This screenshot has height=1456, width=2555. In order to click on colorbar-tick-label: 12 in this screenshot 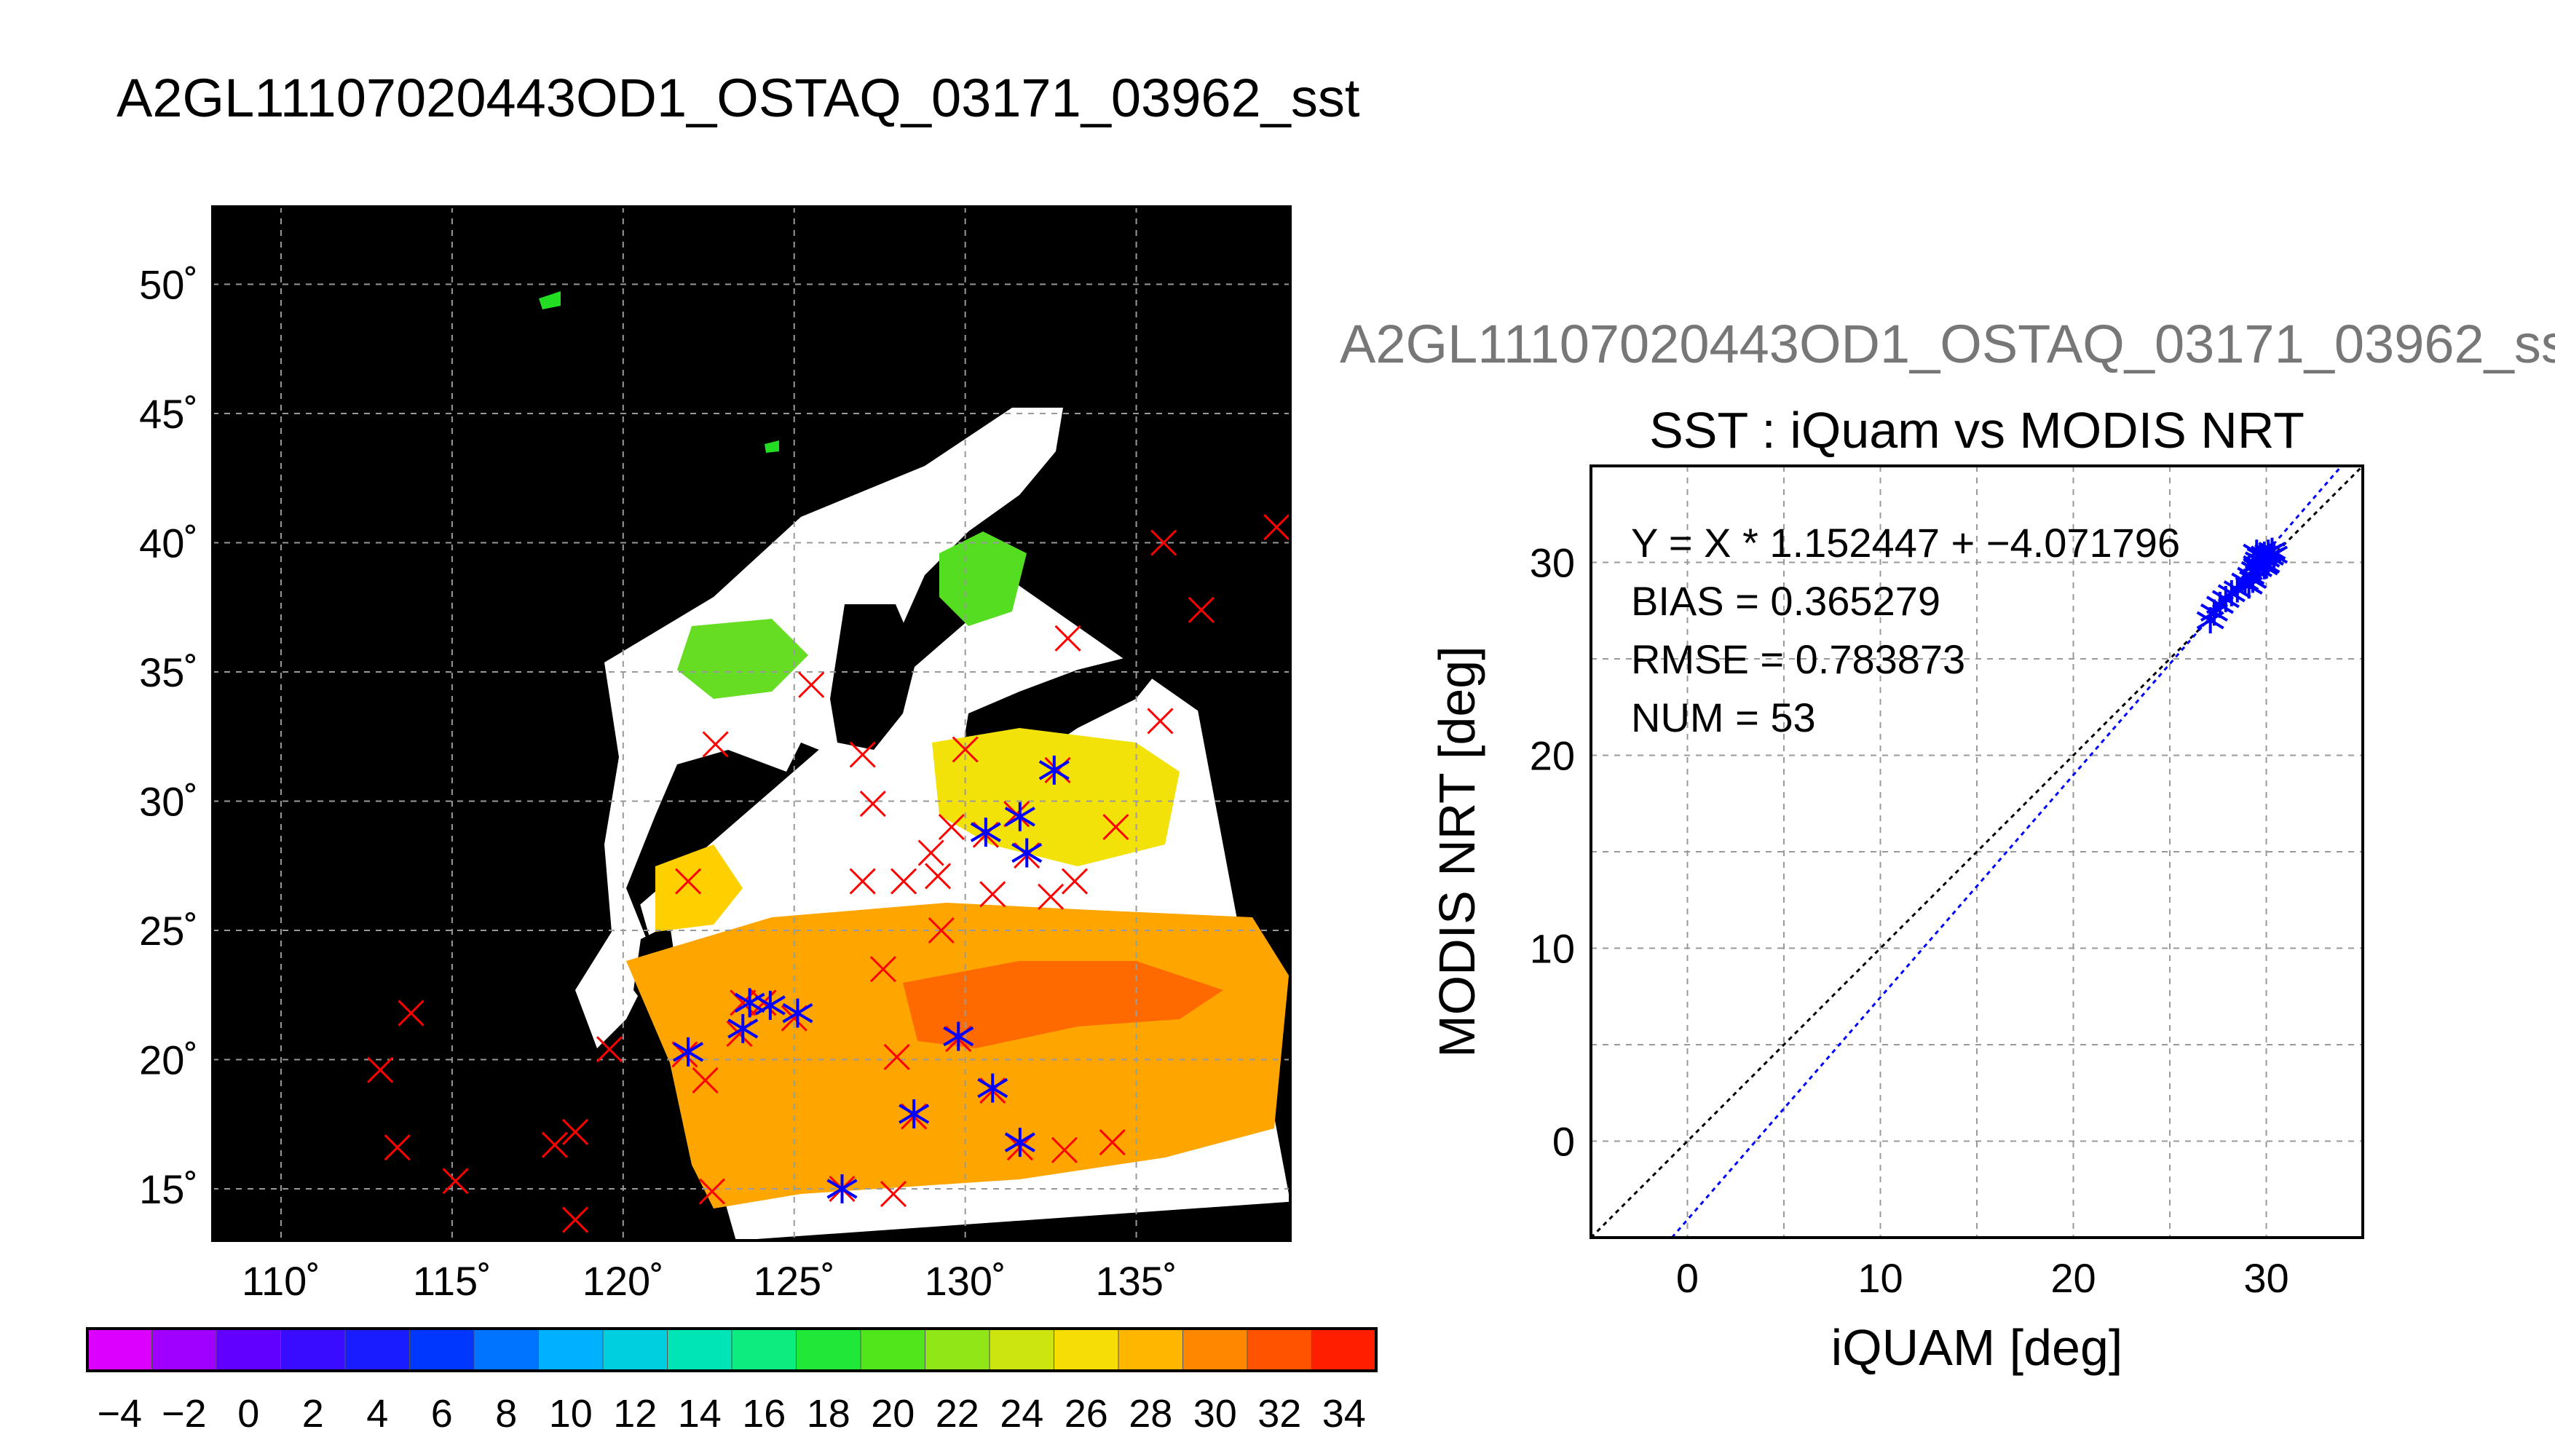, I will do `click(635, 1414)`.